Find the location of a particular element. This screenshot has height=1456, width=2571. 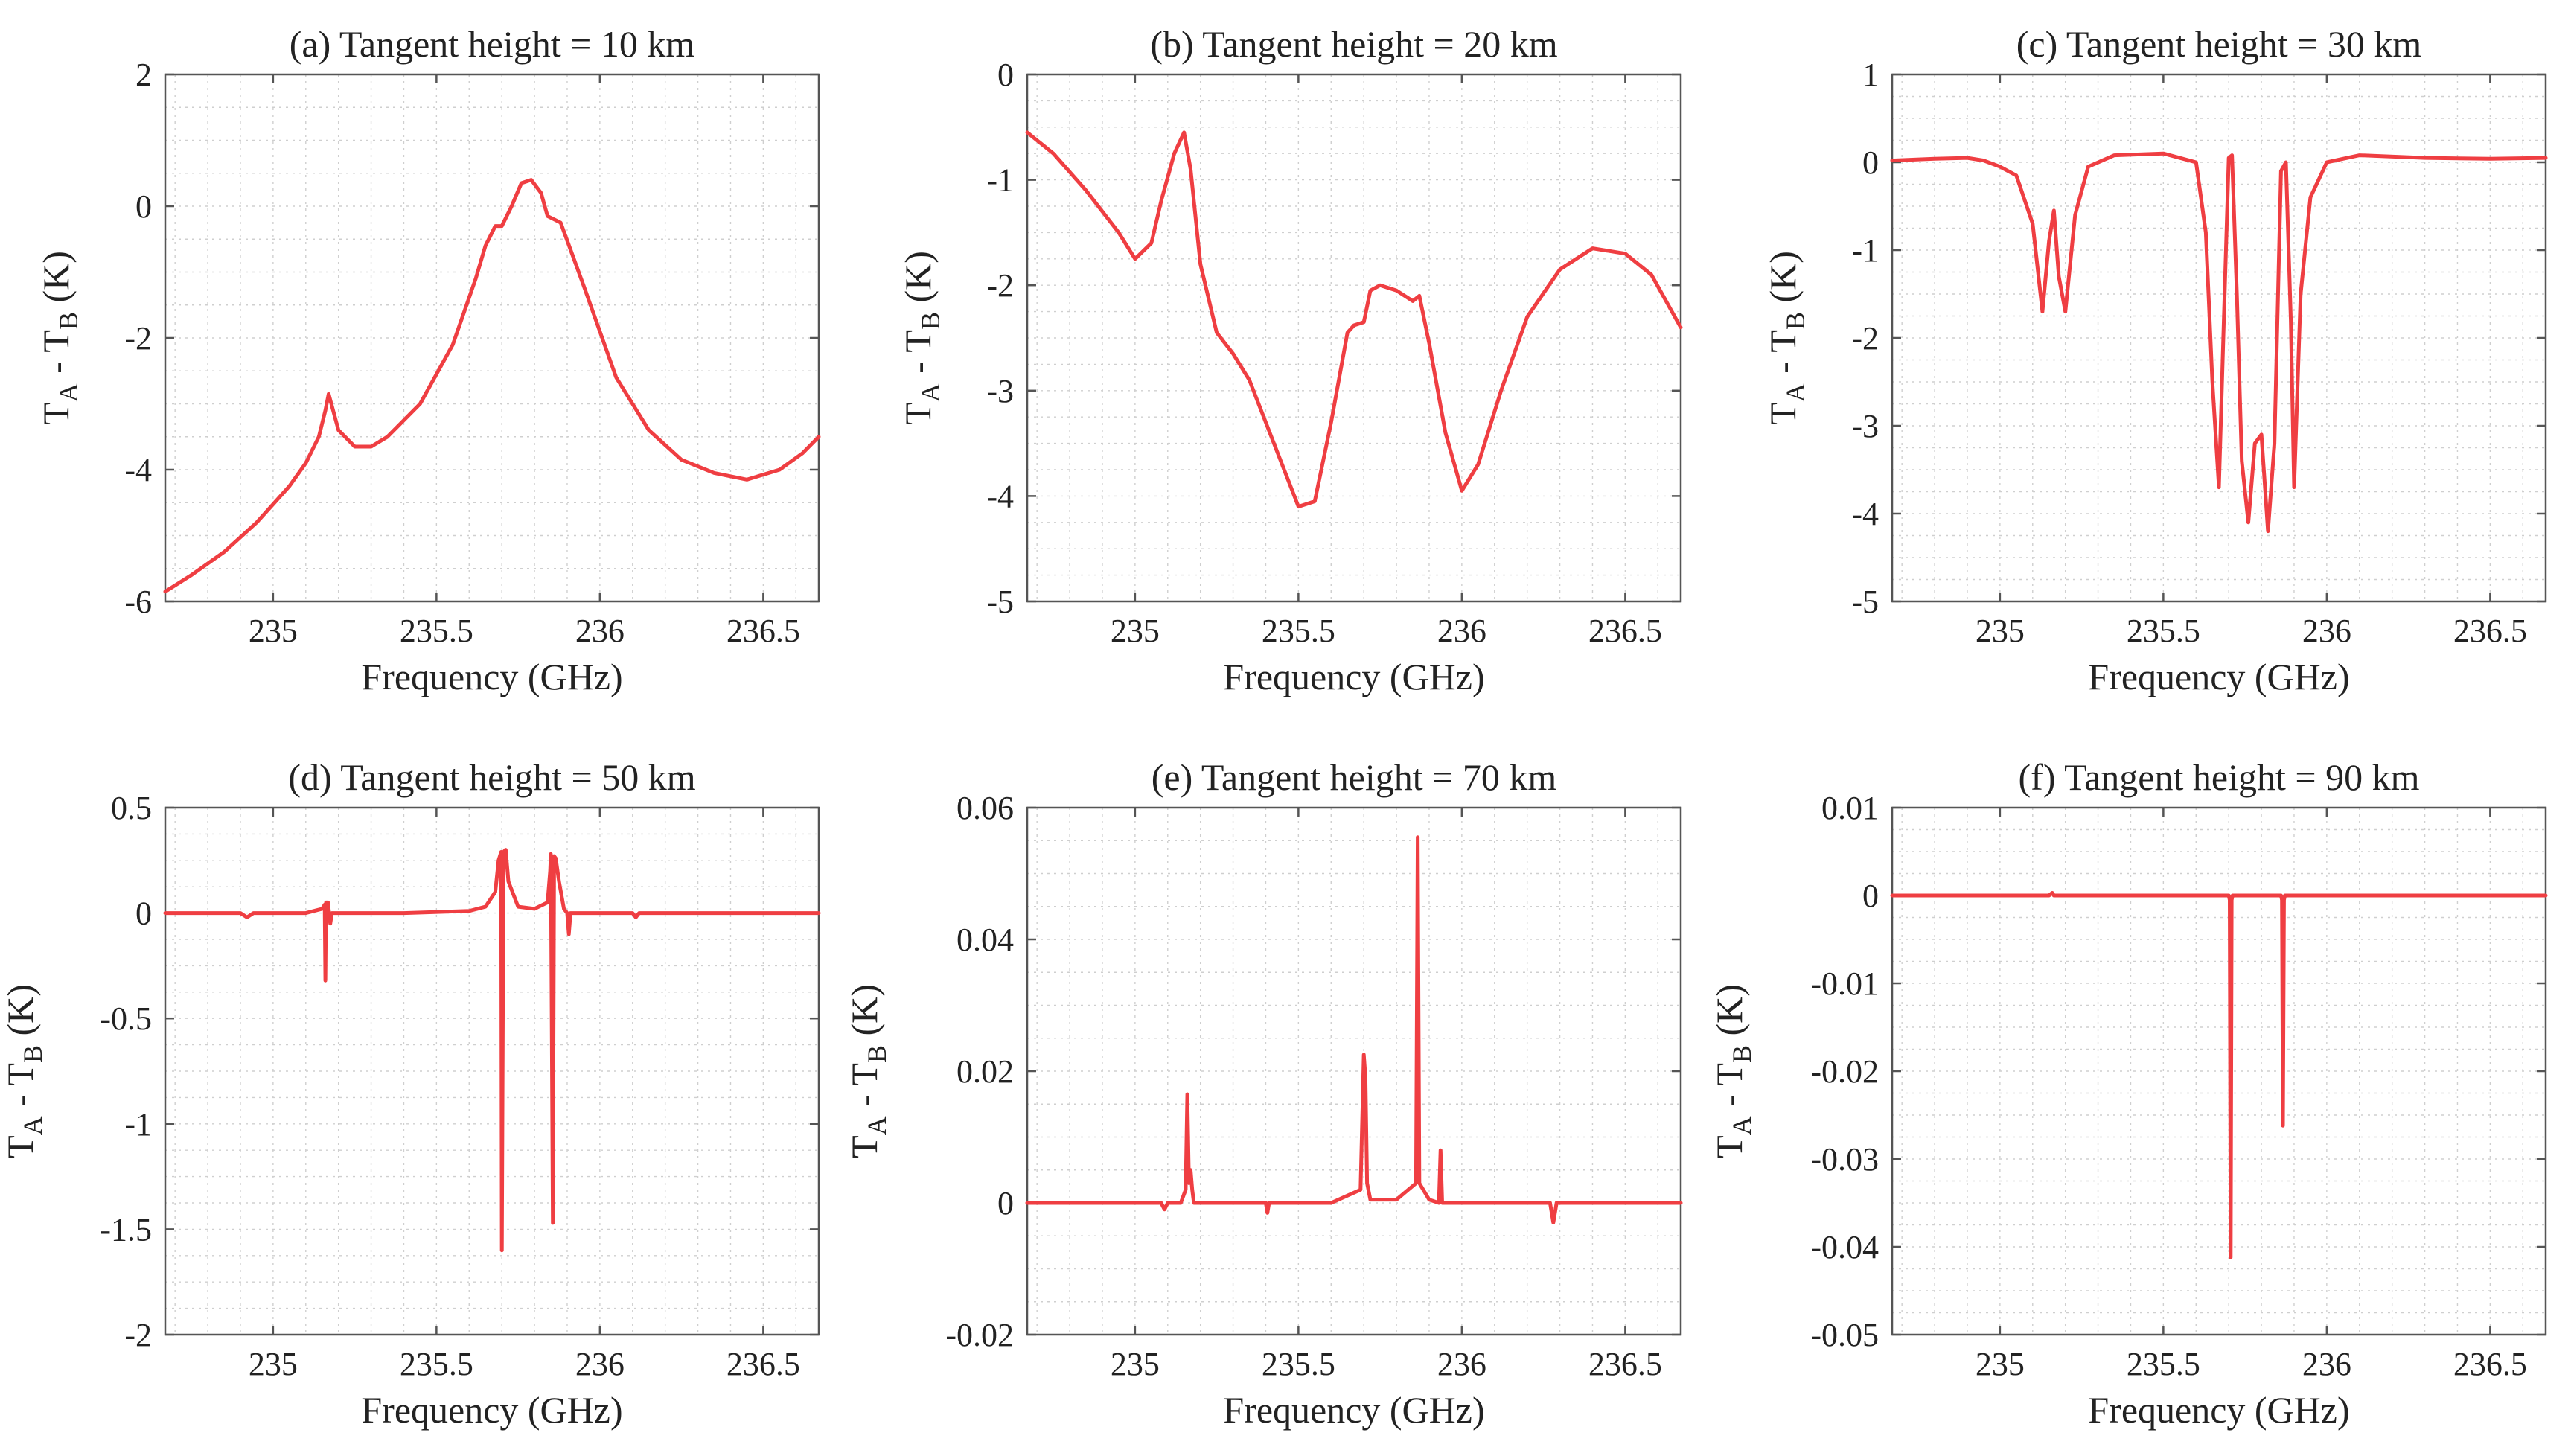

y-tick-label: 0.01 is located at coordinates (1850, 808).